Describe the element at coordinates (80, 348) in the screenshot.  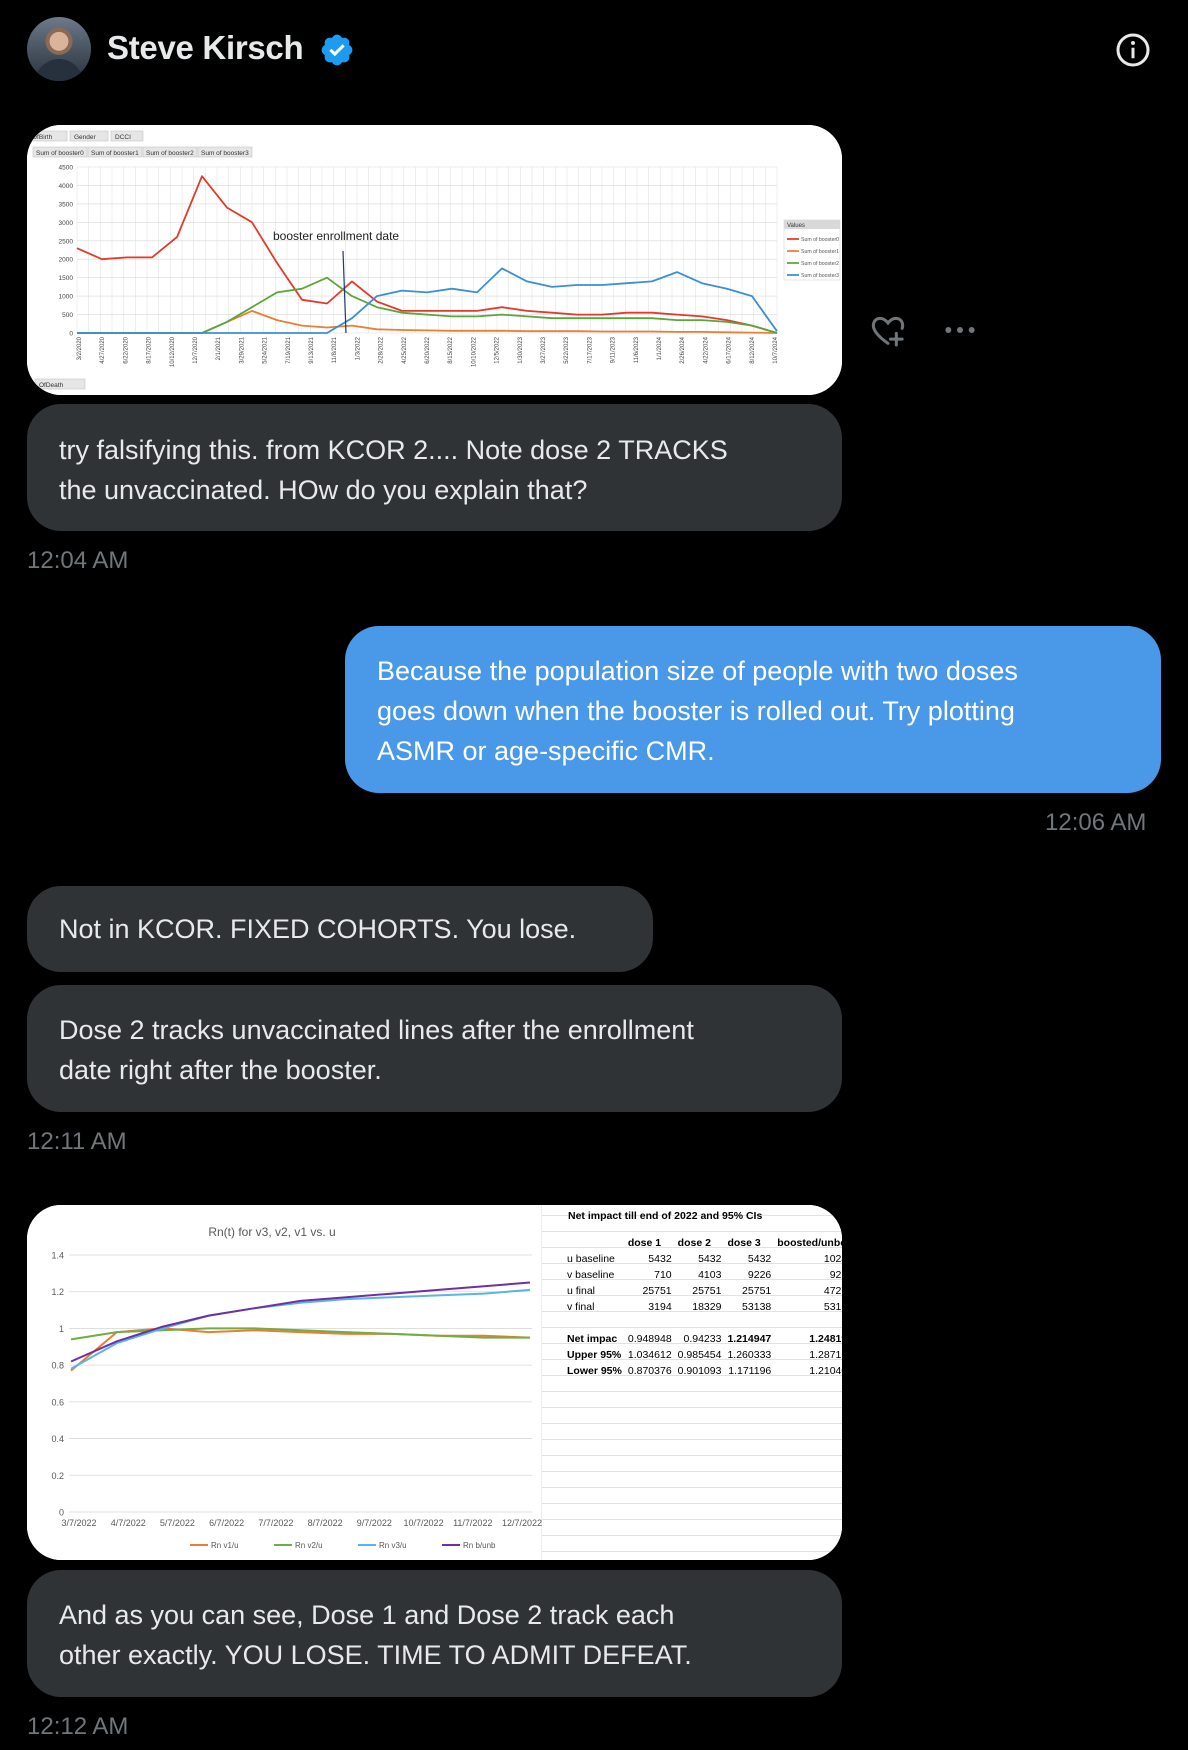
I see `x-tick-label: 3/2/2020` at that location.